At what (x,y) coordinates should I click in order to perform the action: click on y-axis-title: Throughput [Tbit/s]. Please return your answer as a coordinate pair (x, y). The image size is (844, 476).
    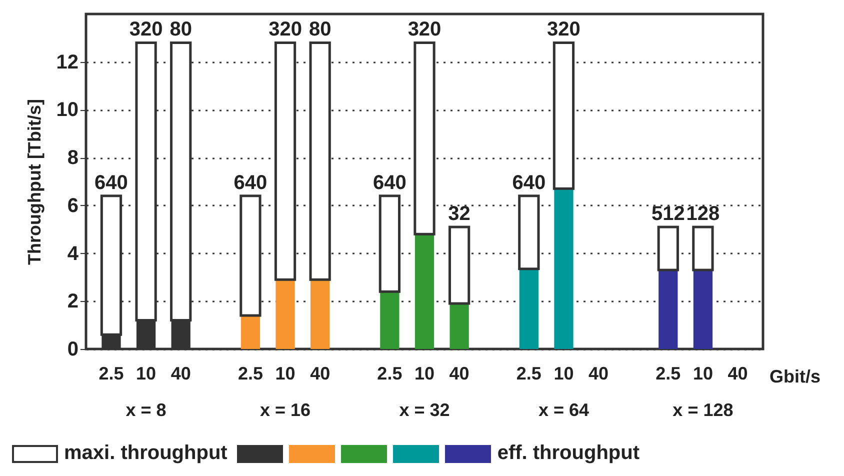
    Looking at the image, I should click on (34, 182).